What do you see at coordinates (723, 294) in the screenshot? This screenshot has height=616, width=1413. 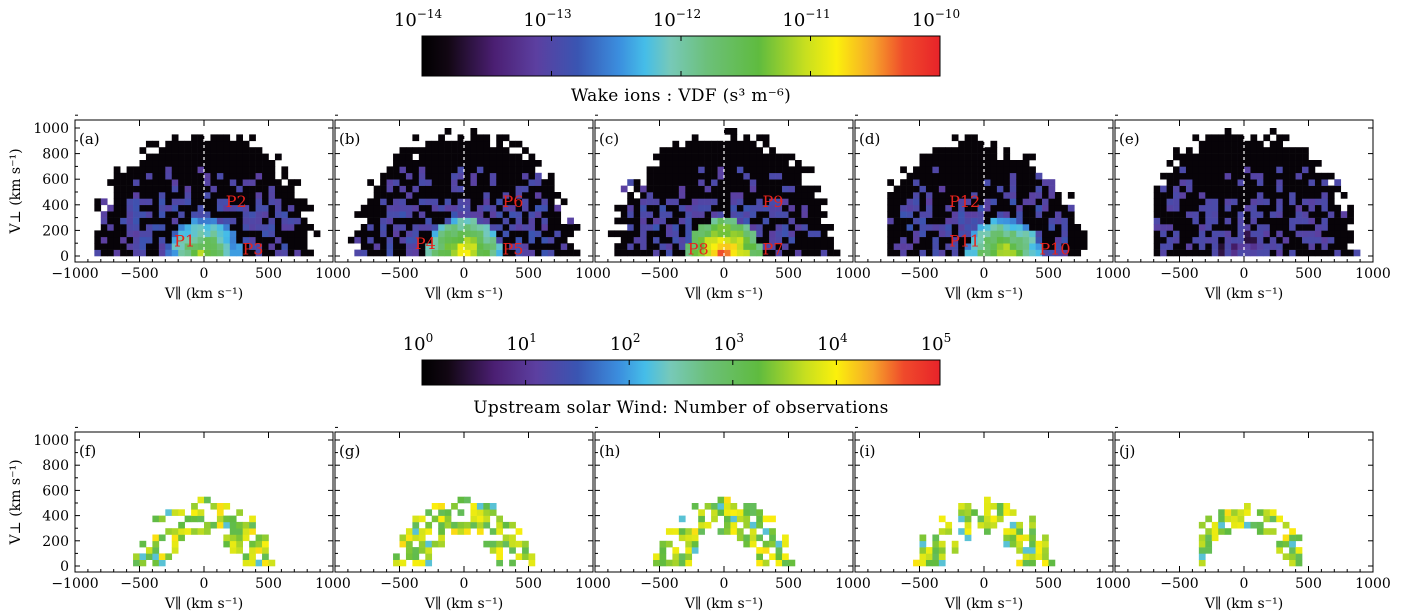 I see `x-axis-label: V∥ (km s⁻¹)` at bounding box center [723, 294].